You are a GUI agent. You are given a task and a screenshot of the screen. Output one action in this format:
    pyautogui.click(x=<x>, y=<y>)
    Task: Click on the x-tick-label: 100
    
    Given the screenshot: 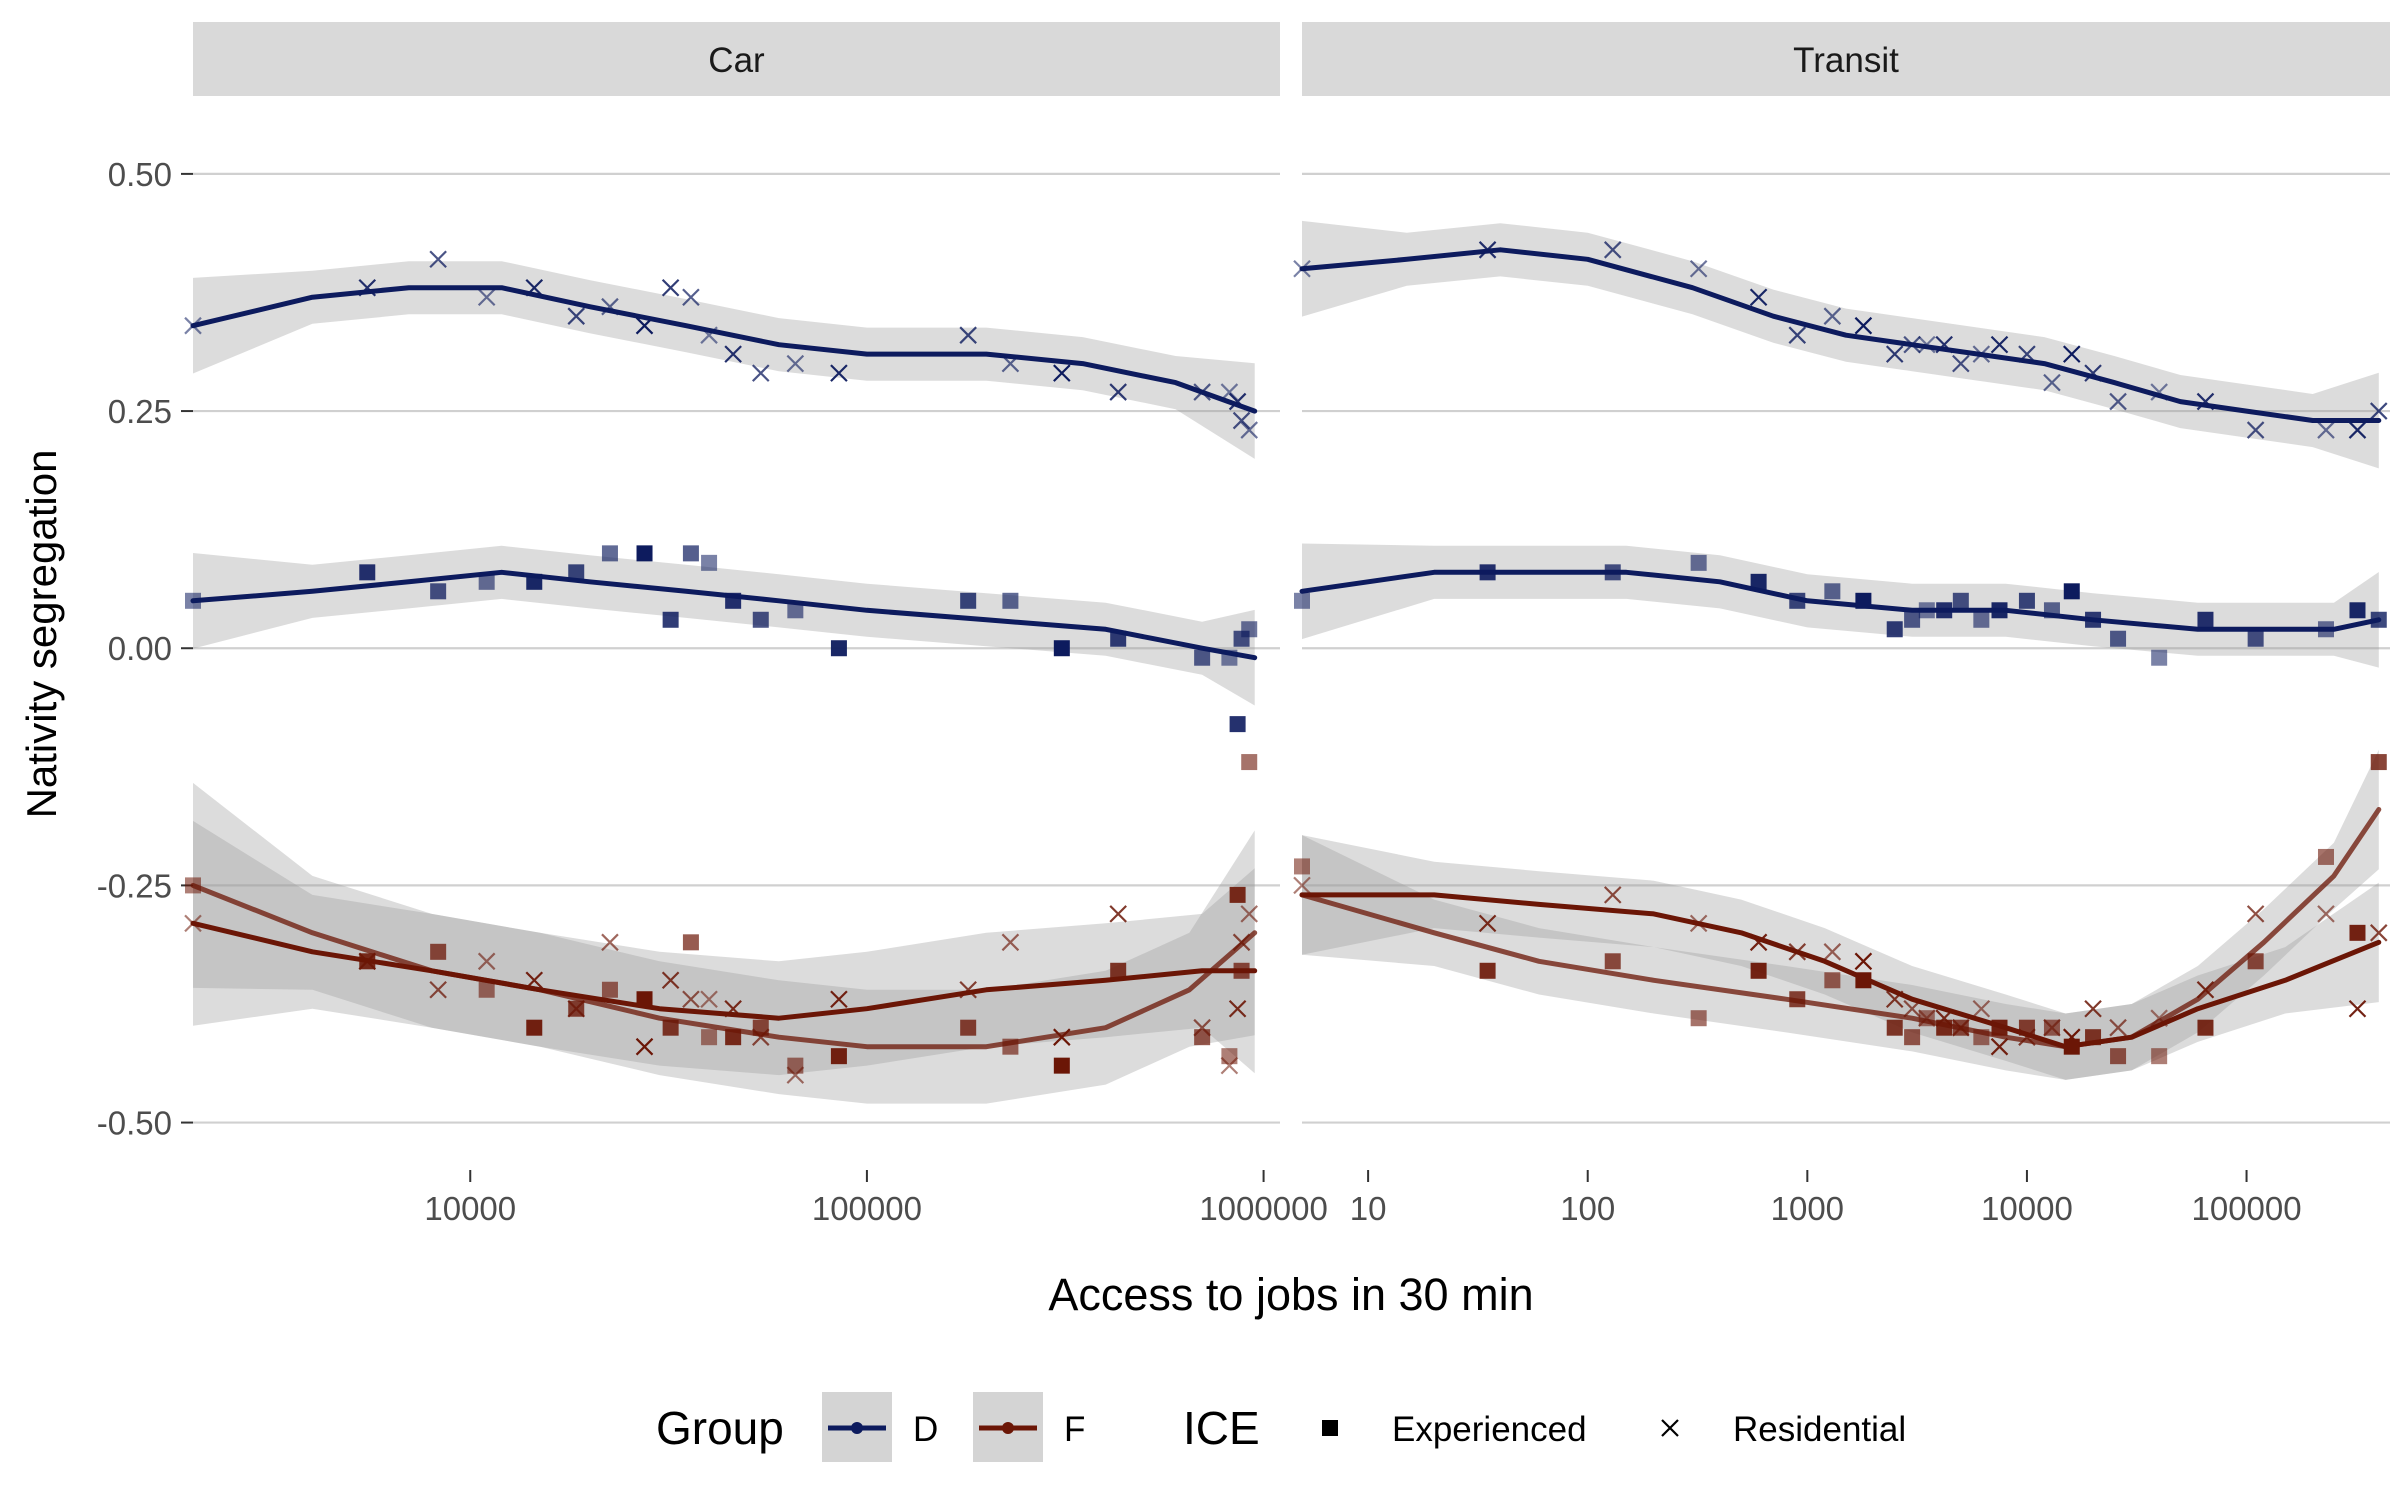 What is the action you would take?
    pyautogui.click(x=1587, y=1208)
    